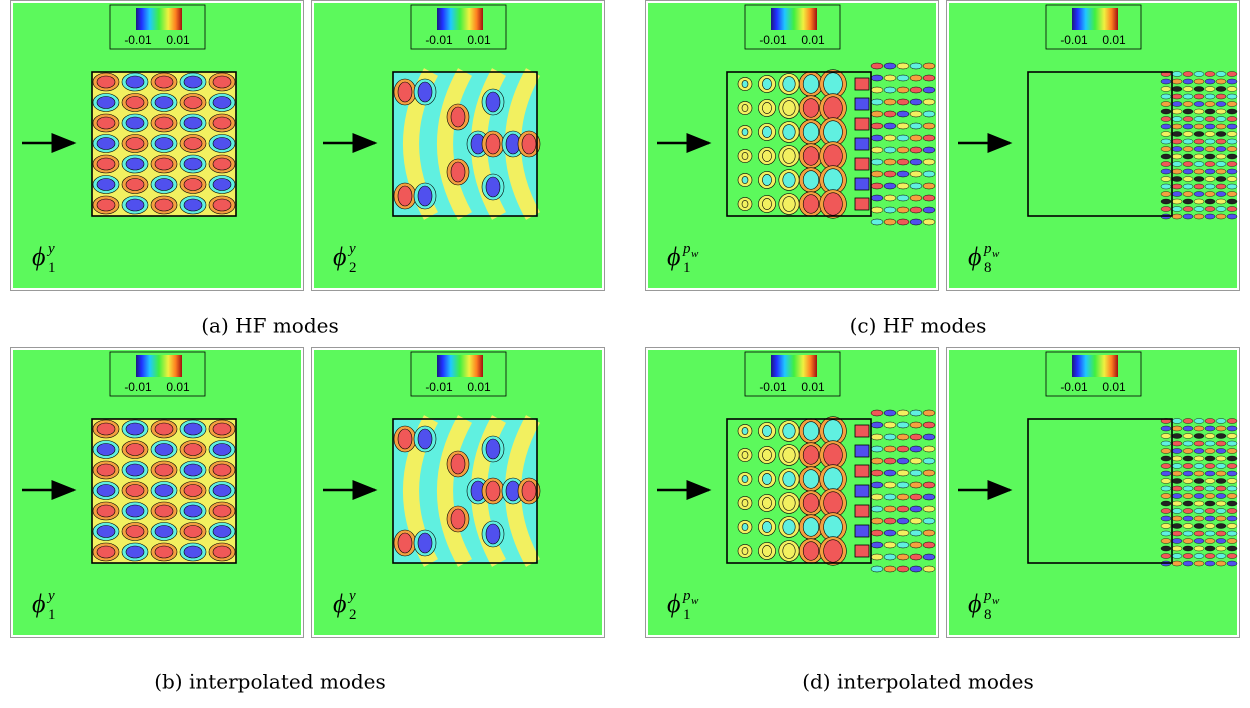 Image resolution: width=1250 pixels, height=708 pixels. Describe the element at coordinates (52, 615) in the screenshot. I see `mode-subscript: 1` at that location.